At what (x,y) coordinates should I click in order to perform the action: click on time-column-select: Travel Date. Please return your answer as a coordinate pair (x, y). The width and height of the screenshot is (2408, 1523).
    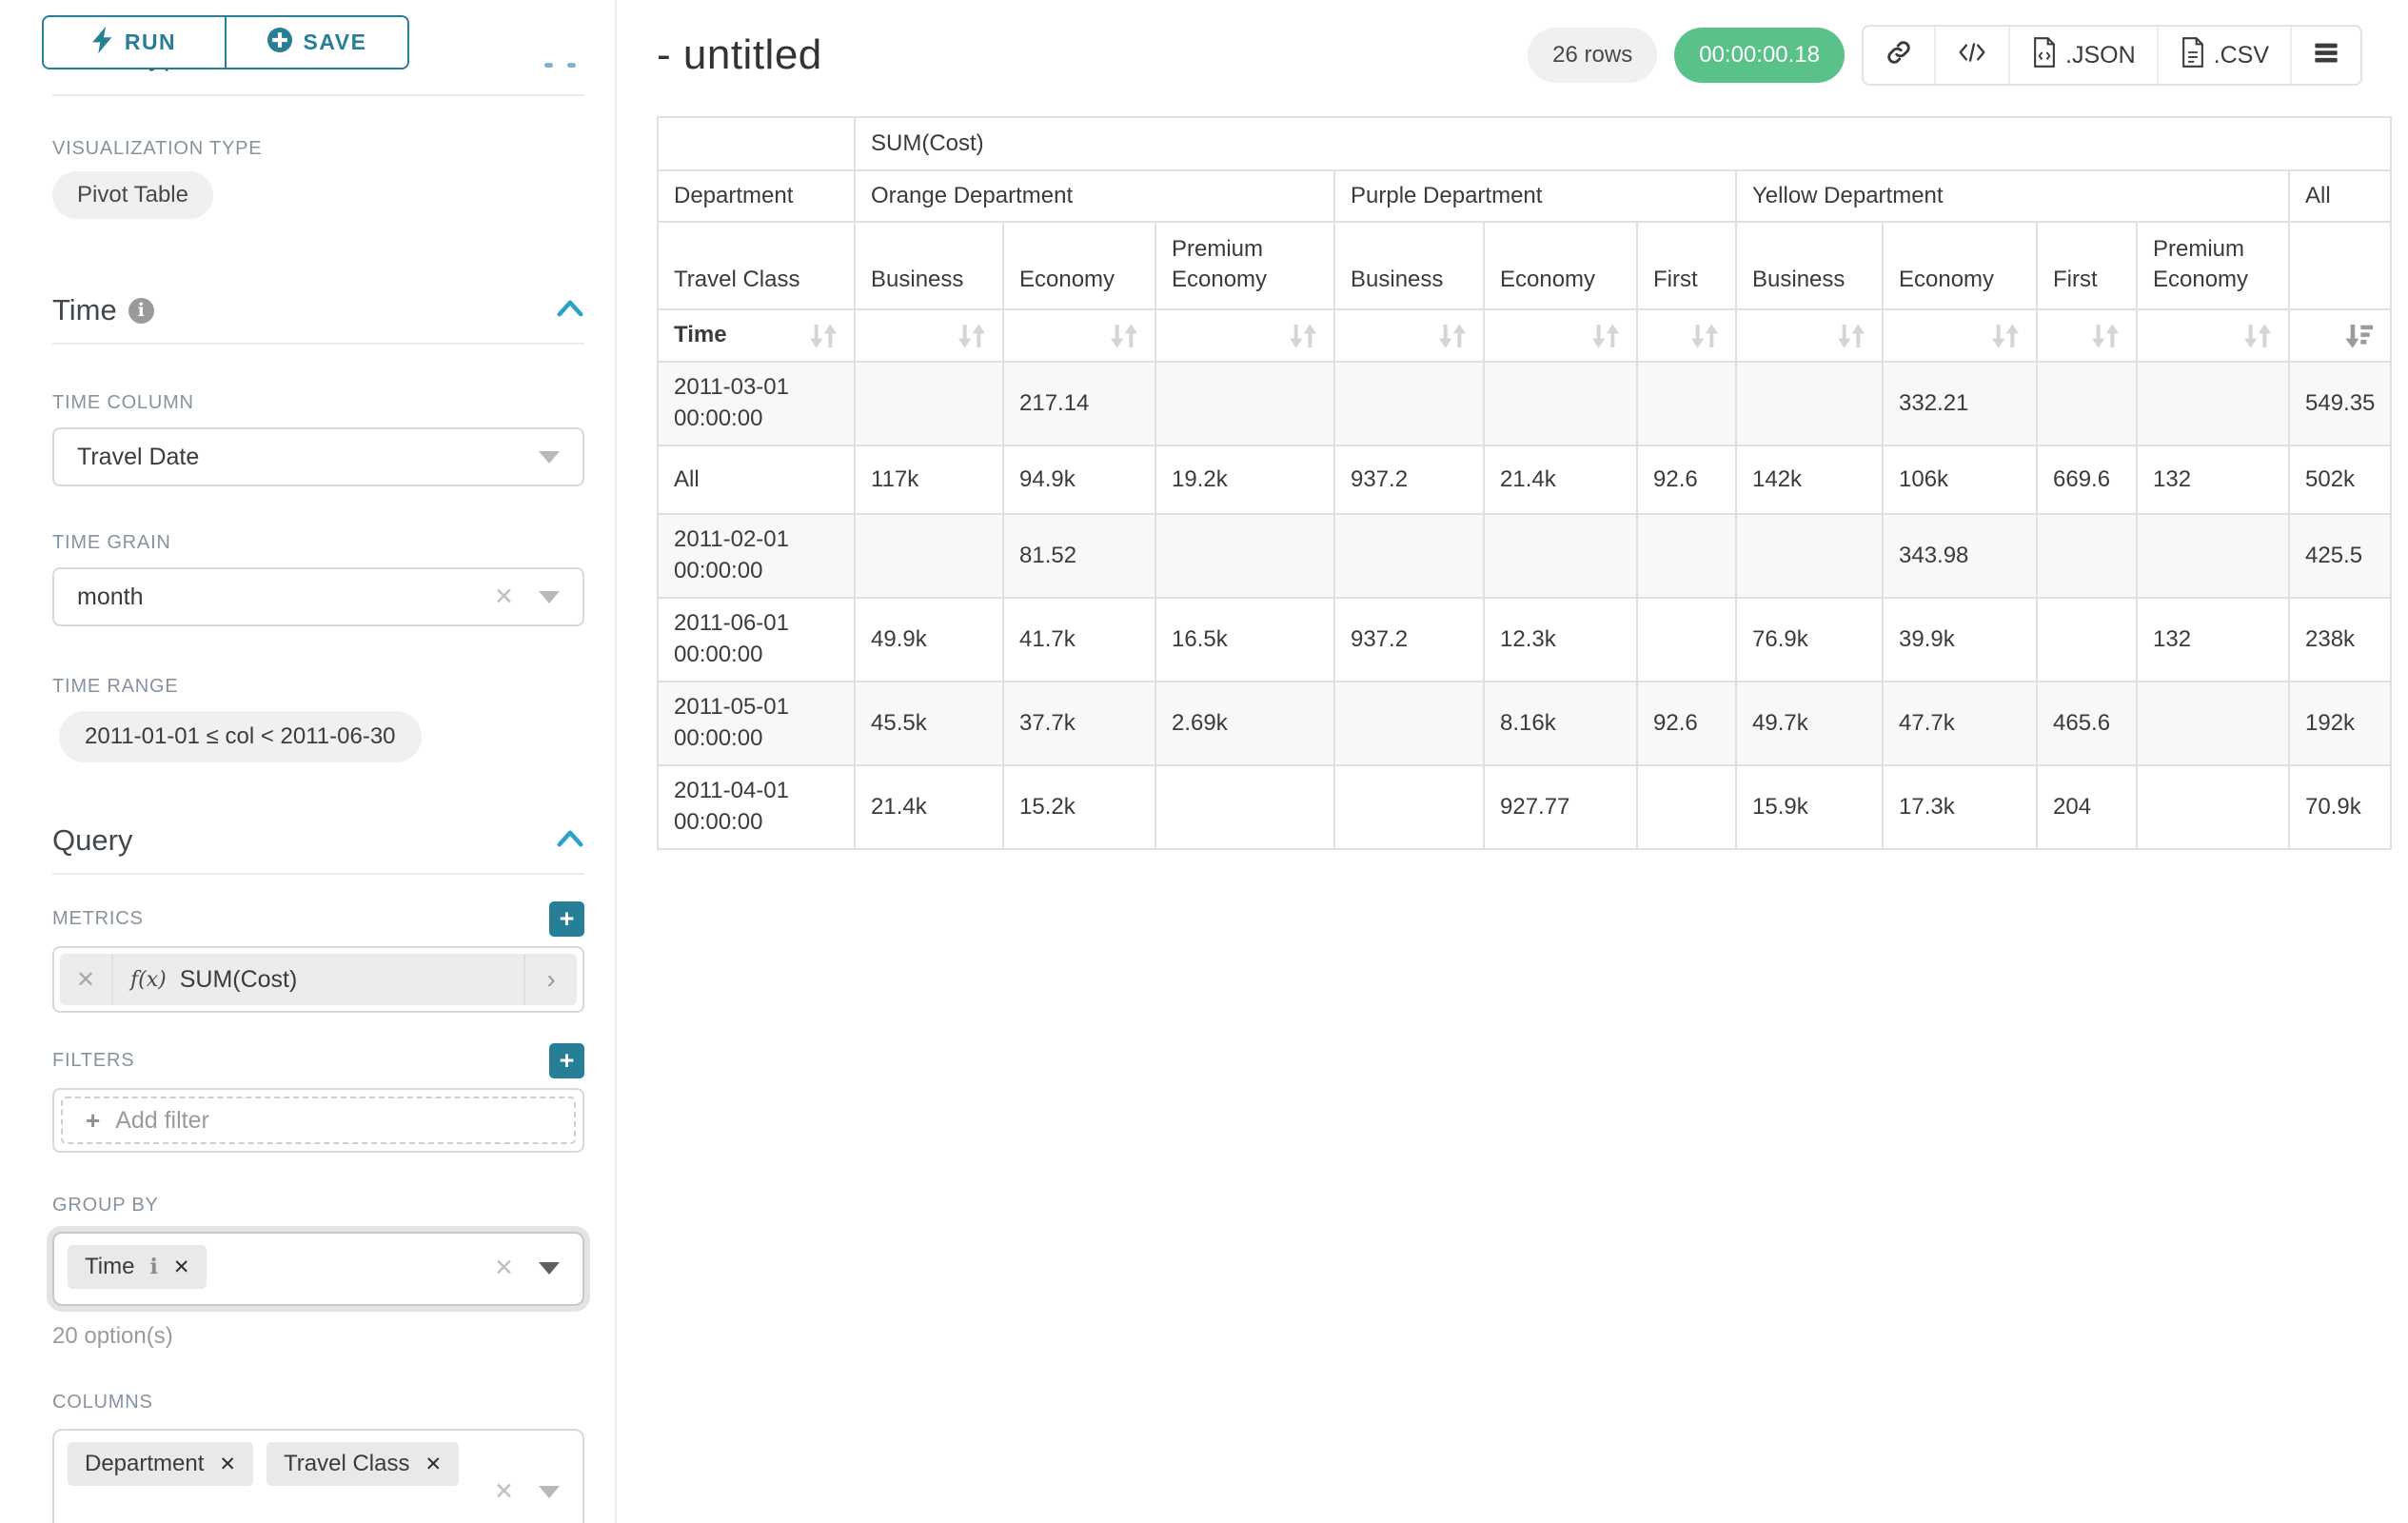
    Looking at the image, I should click on (318, 457).